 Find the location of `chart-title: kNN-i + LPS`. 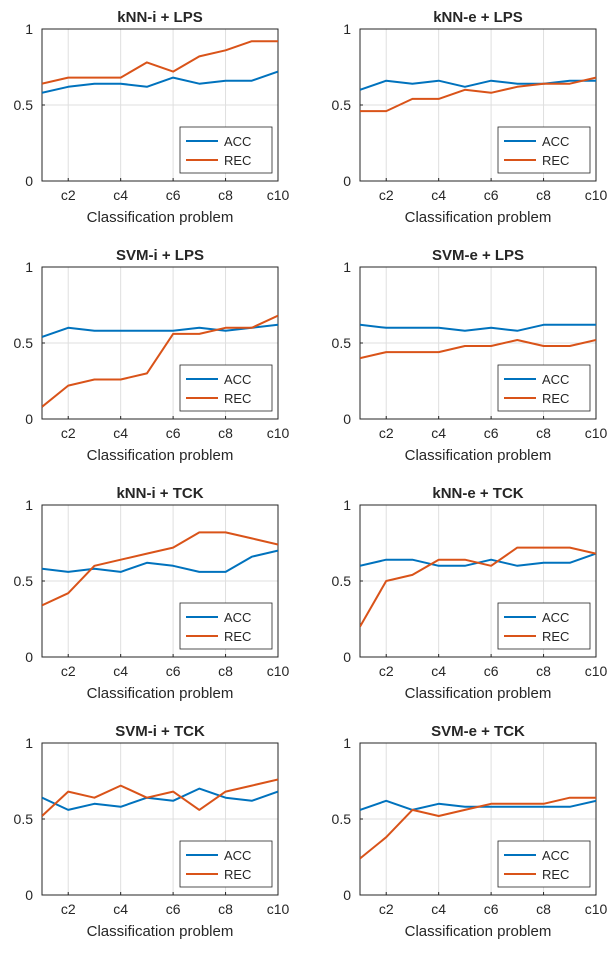

chart-title: kNN-i + LPS is located at coordinates (159, 17).